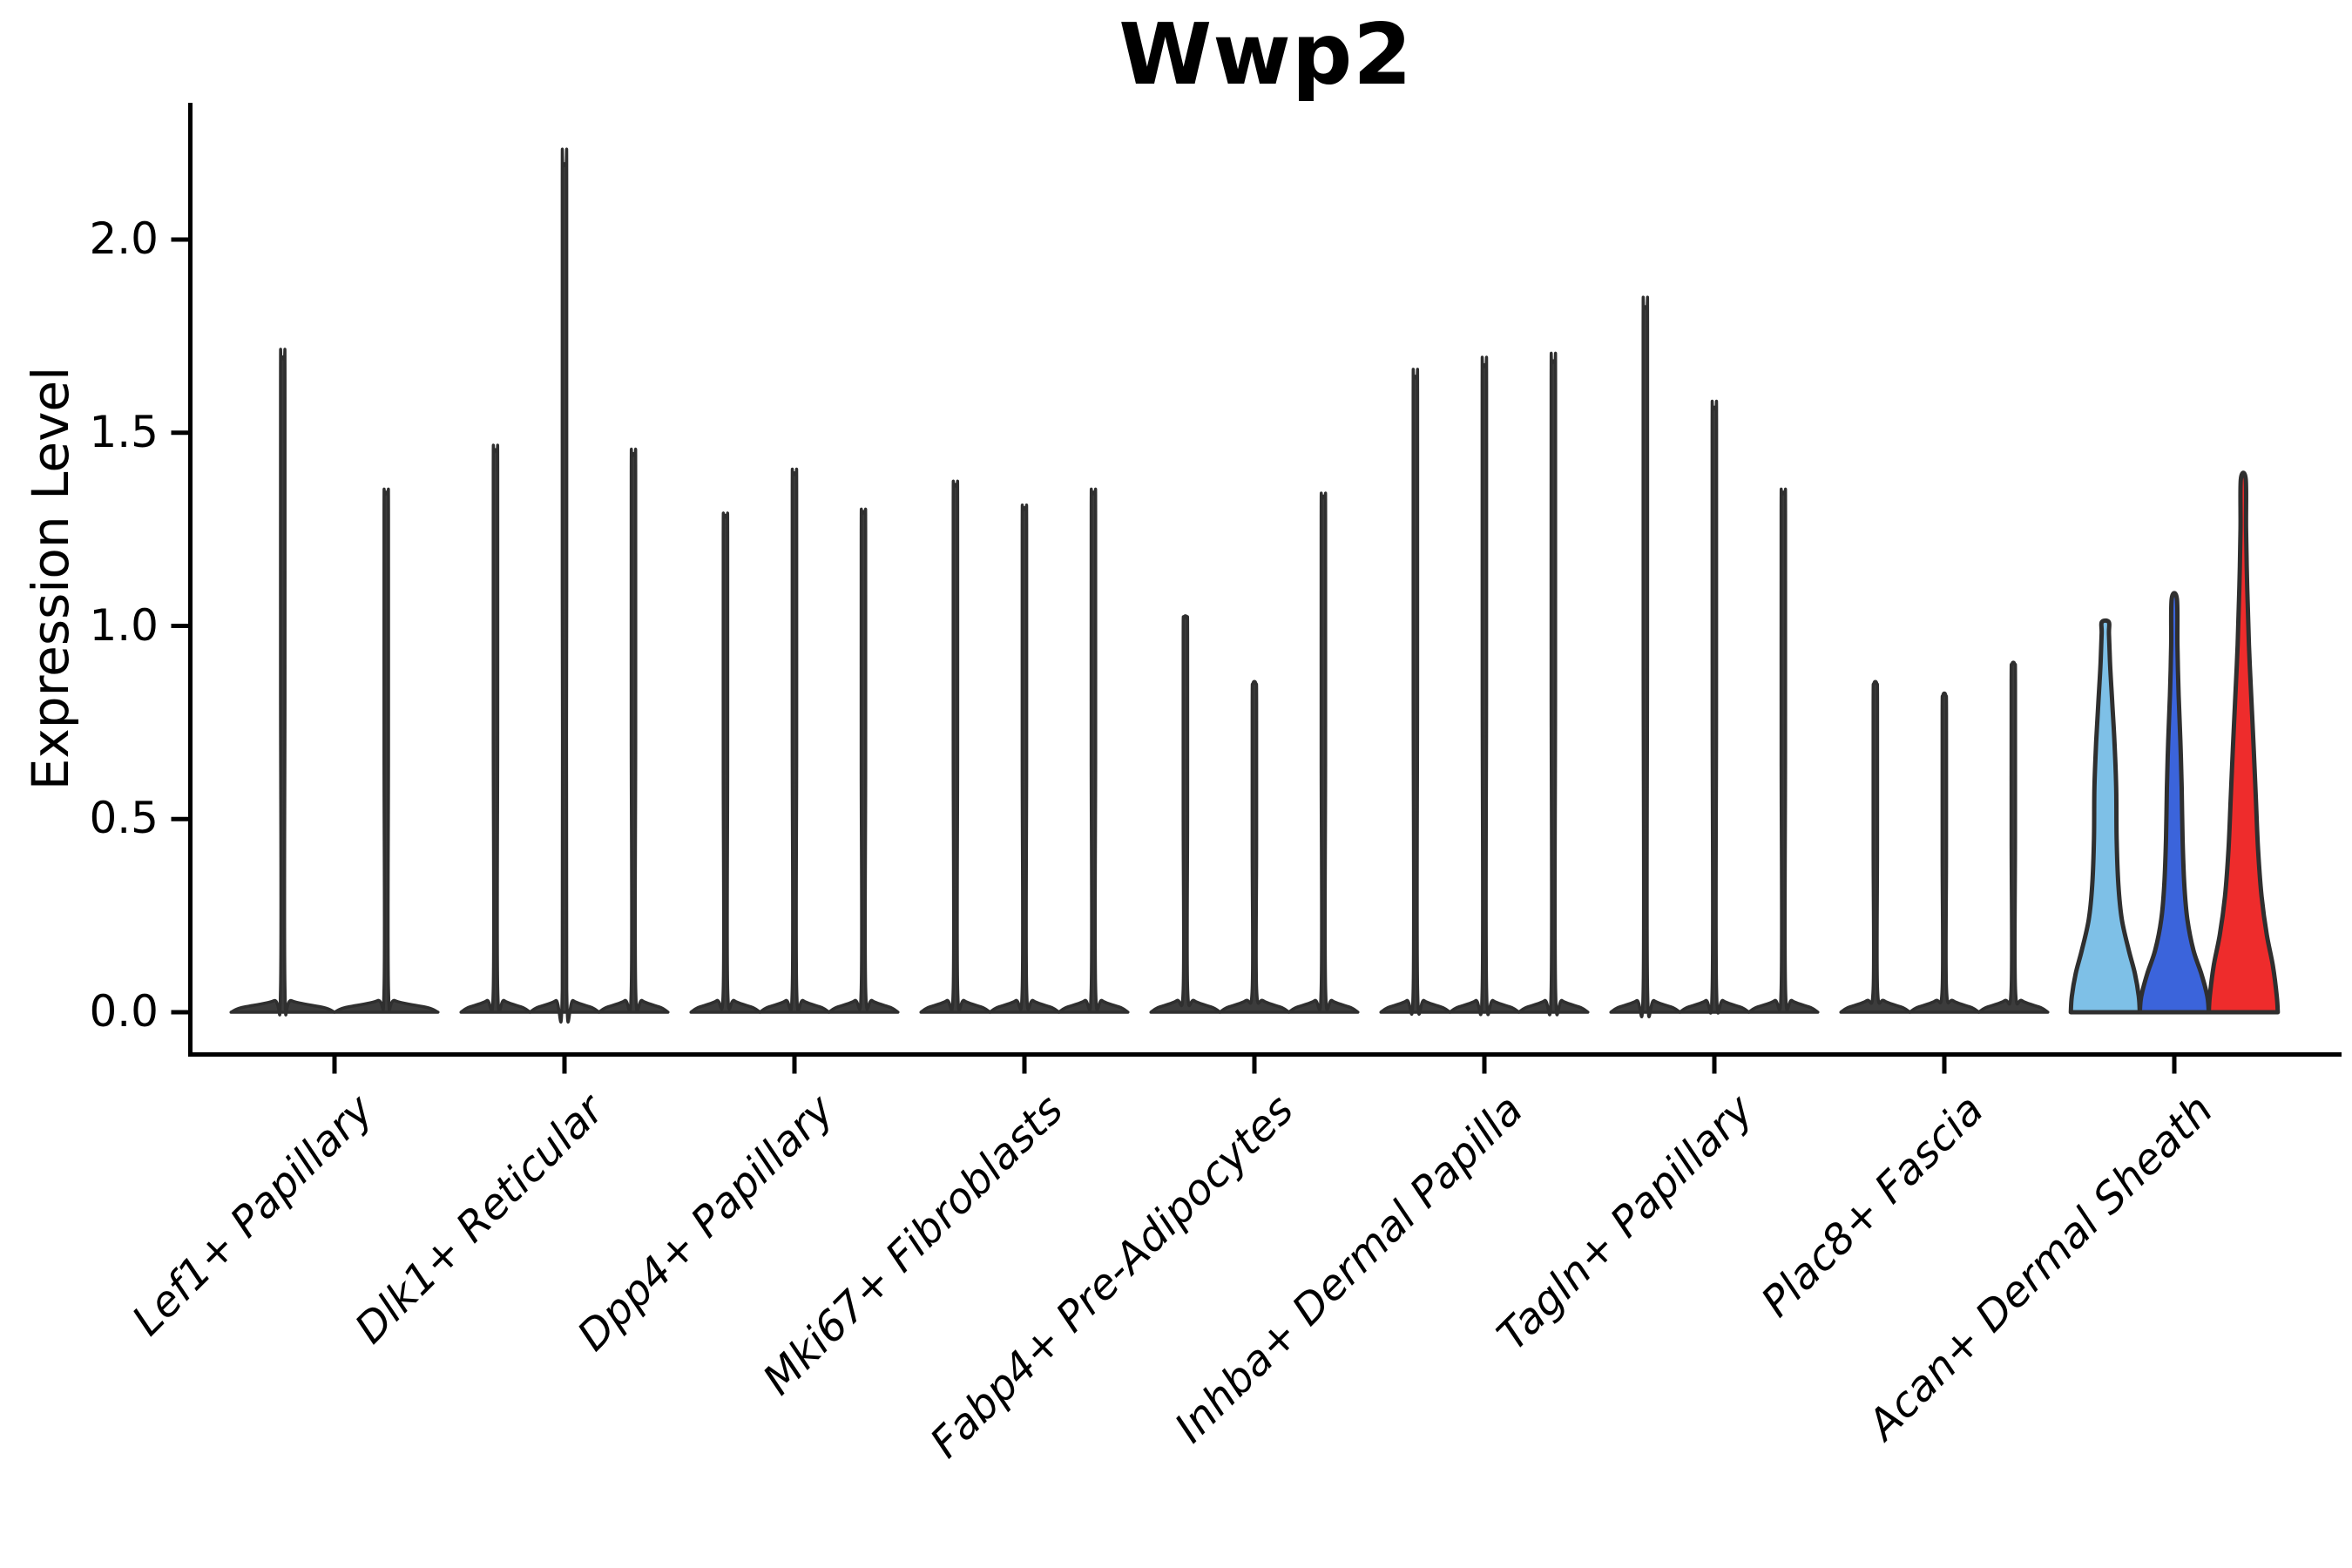  I want to click on y-tick-label: 1.5, so click(124, 432).